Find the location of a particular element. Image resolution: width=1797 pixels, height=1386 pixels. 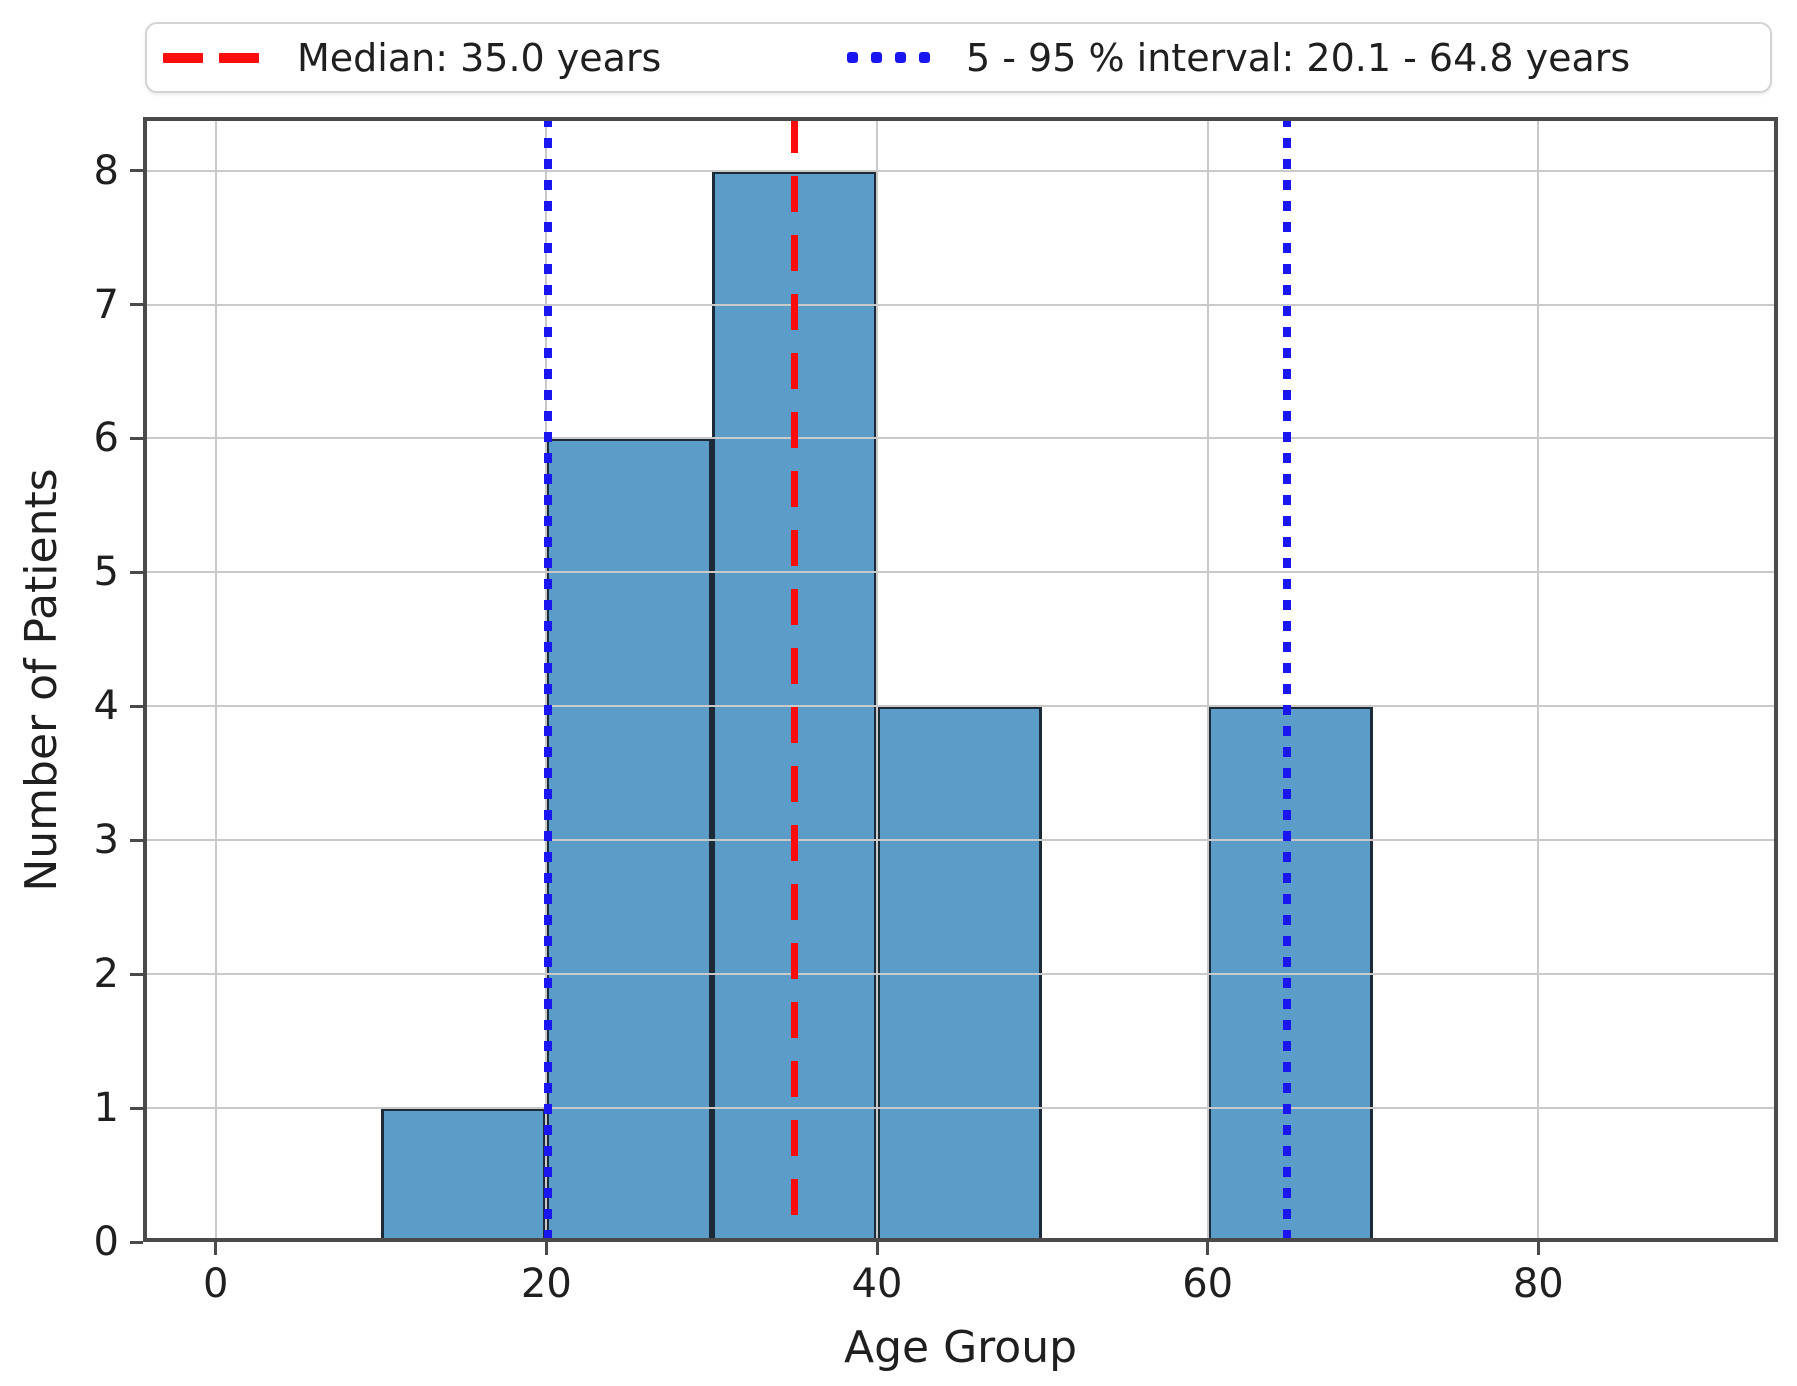

legend-item-interval: 5 - 95 % interval: 20.1 - 64.8 years is located at coordinates (1238, 57).